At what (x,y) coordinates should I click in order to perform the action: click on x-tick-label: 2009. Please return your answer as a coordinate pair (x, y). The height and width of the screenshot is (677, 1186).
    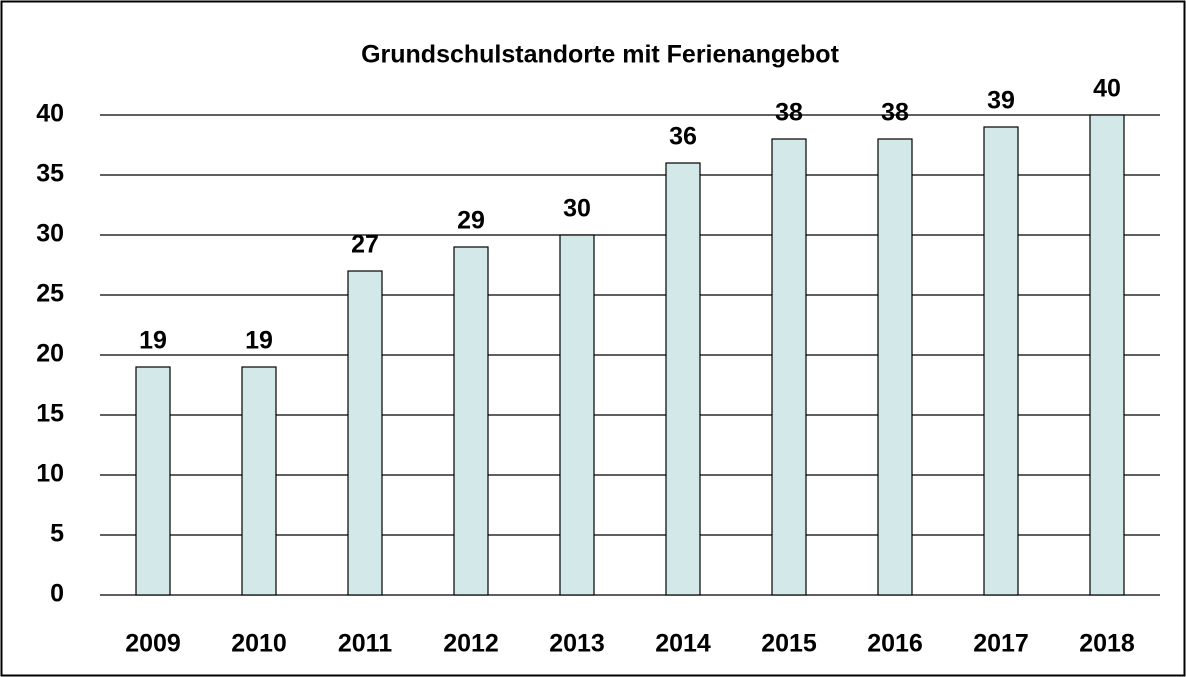
    Looking at the image, I should click on (153, 644).